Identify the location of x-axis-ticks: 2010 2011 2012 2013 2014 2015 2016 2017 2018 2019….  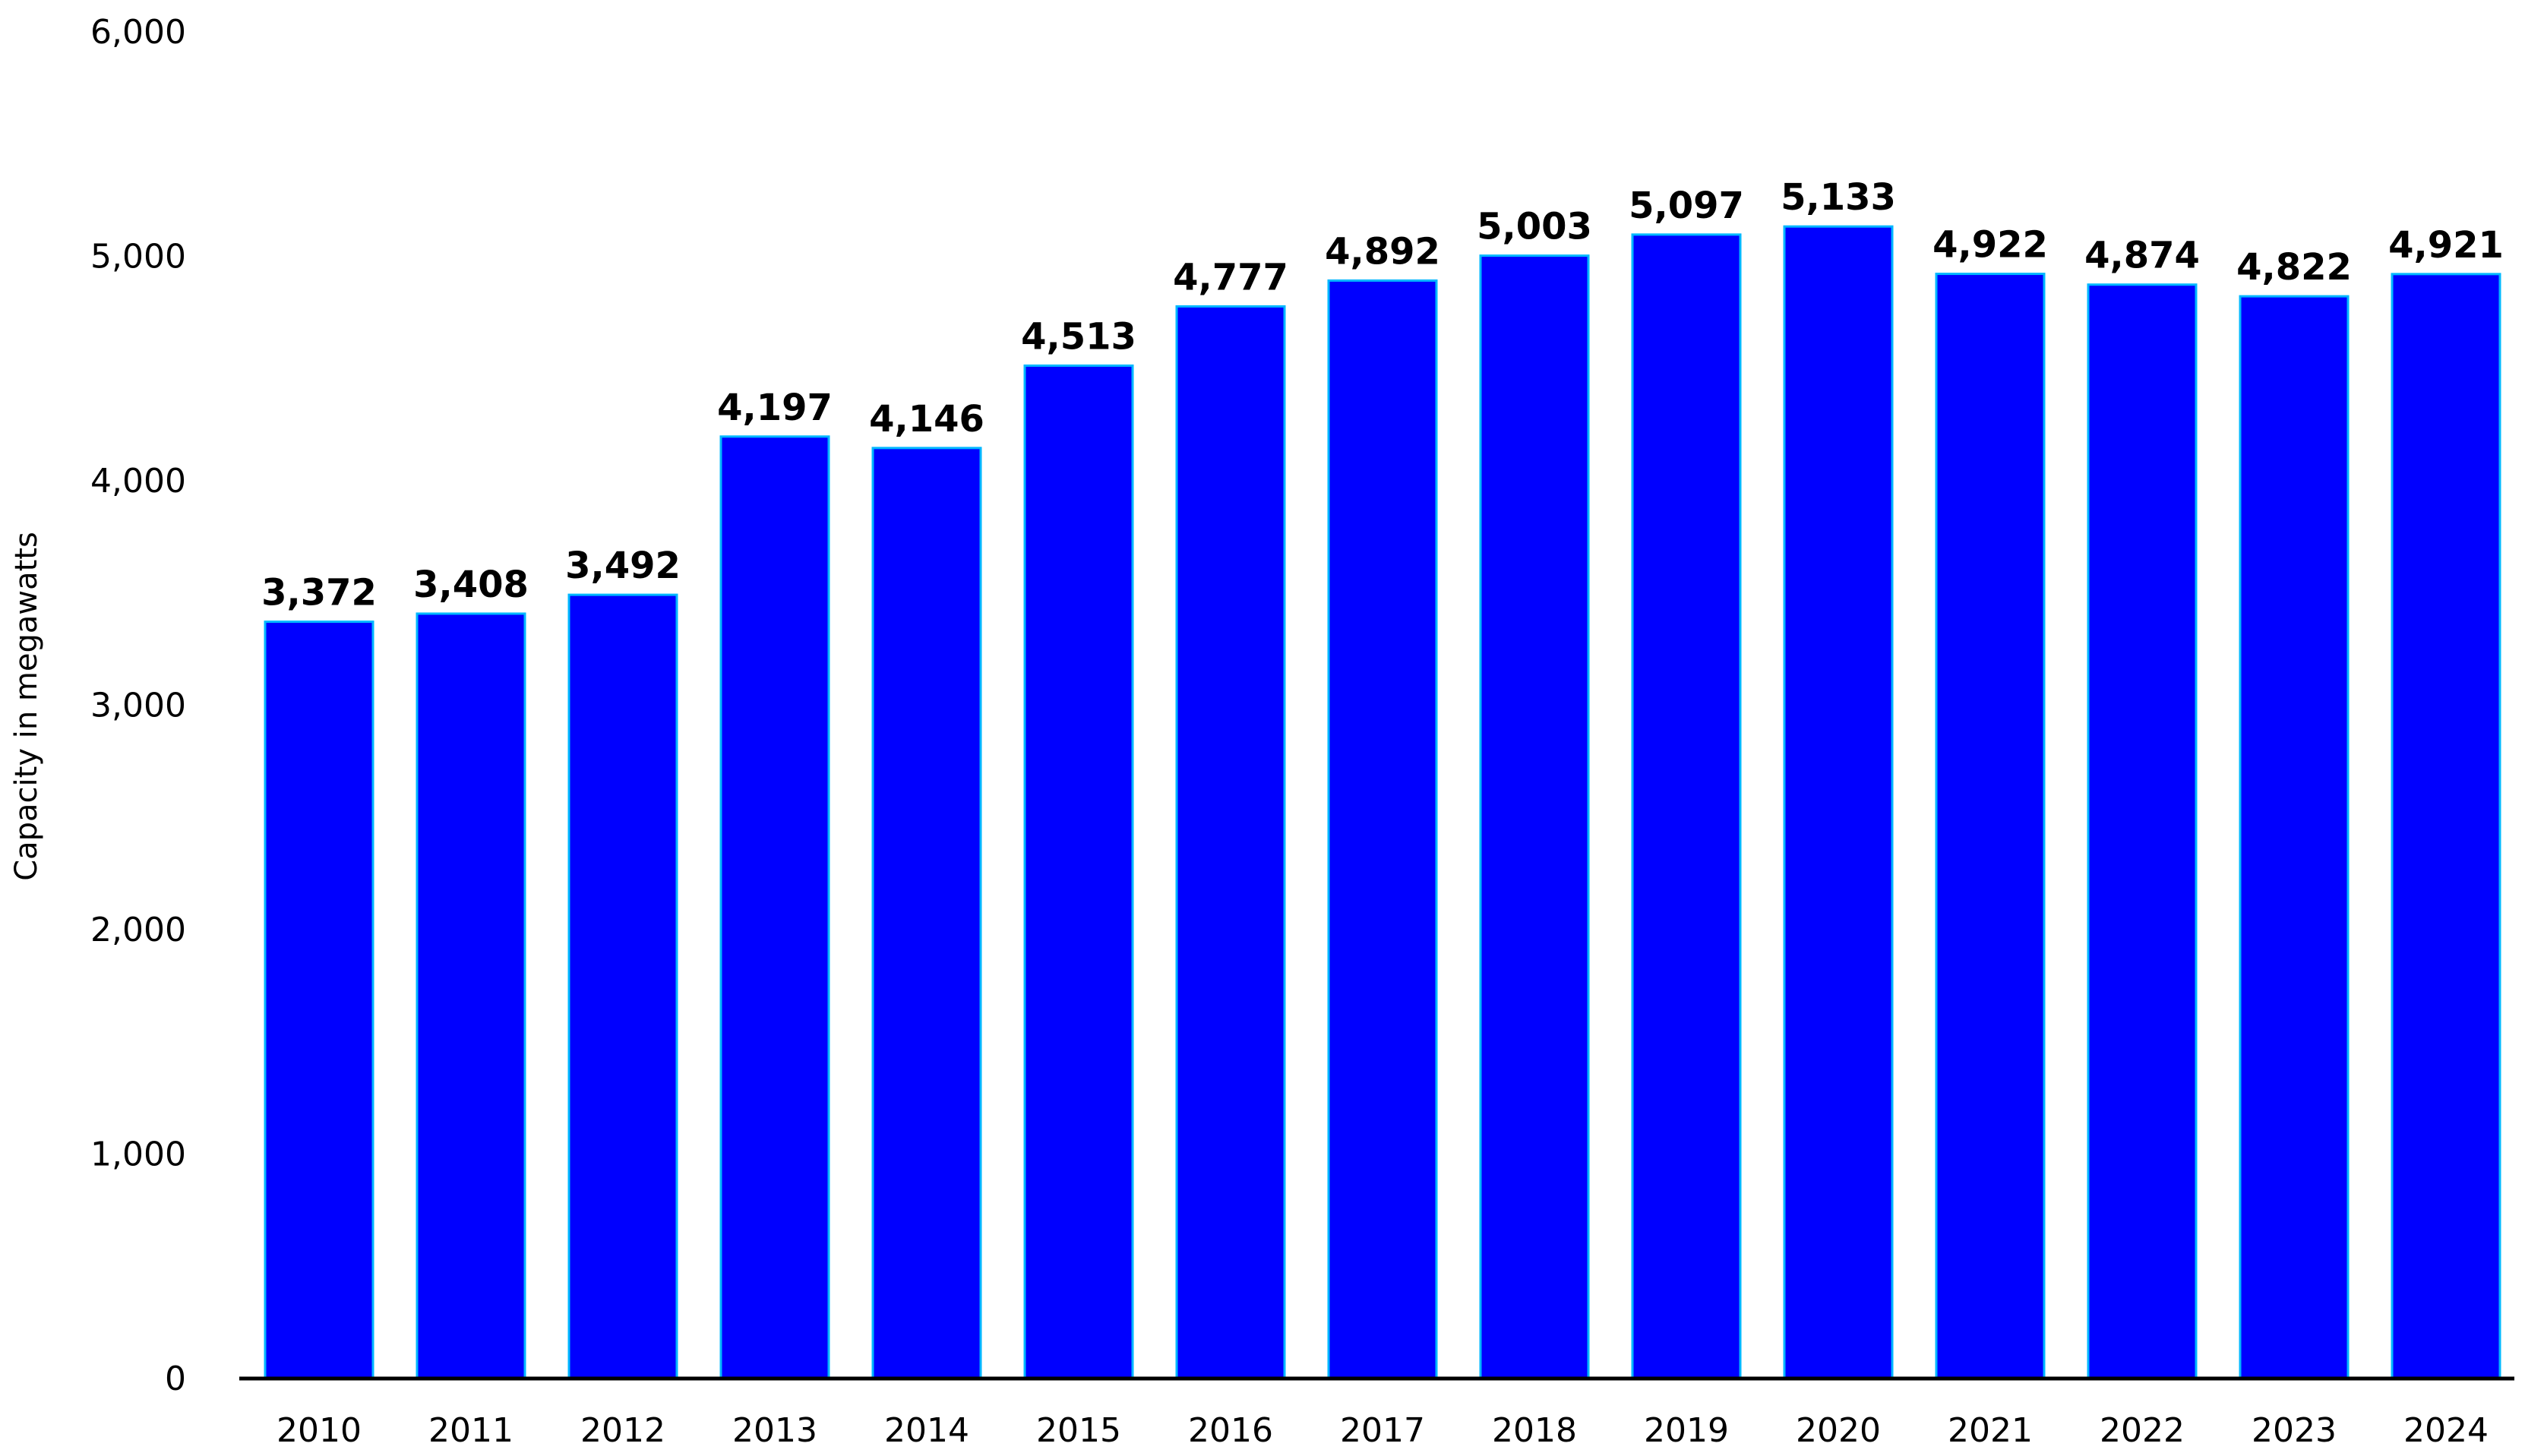
(1383, 1430).